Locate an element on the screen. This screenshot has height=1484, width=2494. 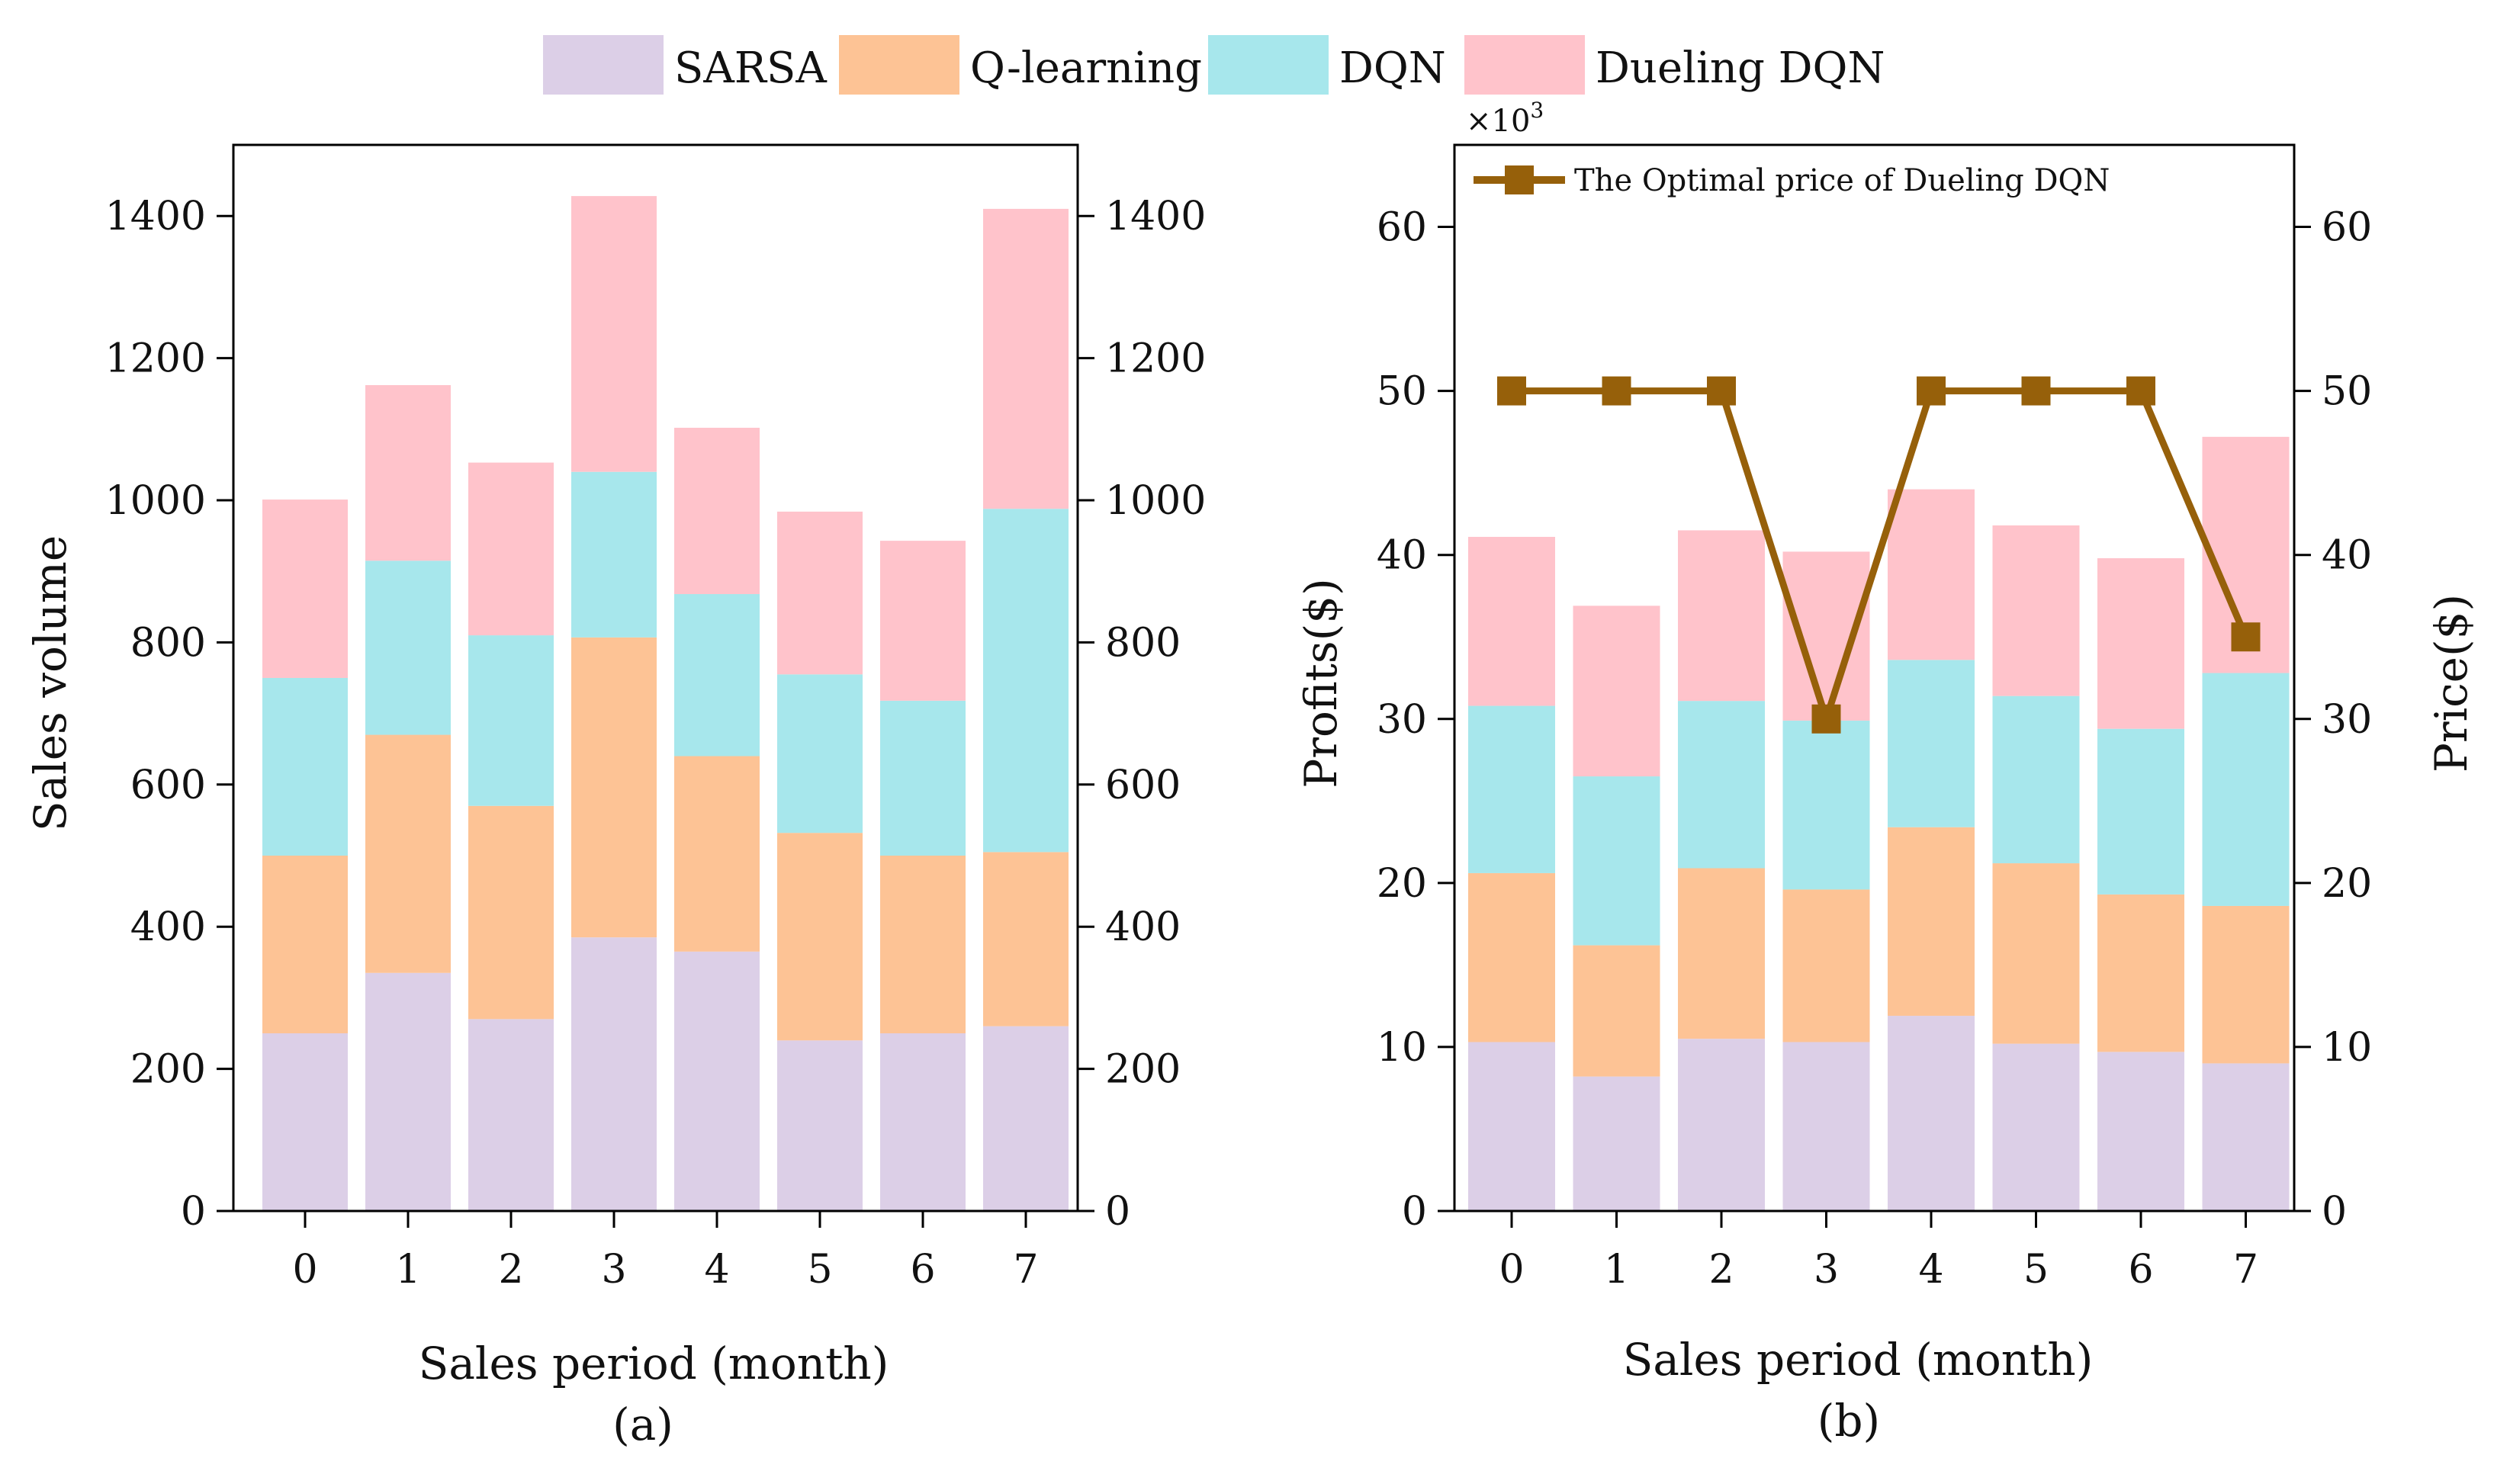
price-legend-label: The Optimal price of Dueling DQN is located at coordinates (1842, 181).